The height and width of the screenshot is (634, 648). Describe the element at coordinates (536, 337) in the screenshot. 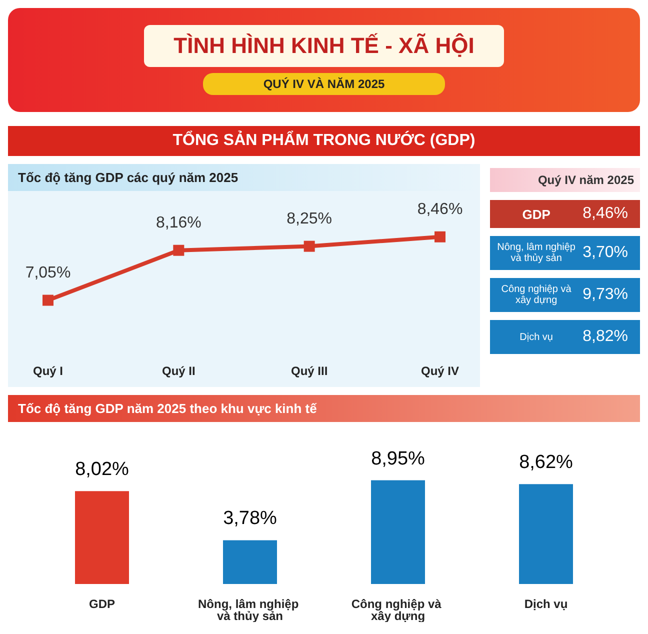

I see `category-label: Dịch vụ` at that location.